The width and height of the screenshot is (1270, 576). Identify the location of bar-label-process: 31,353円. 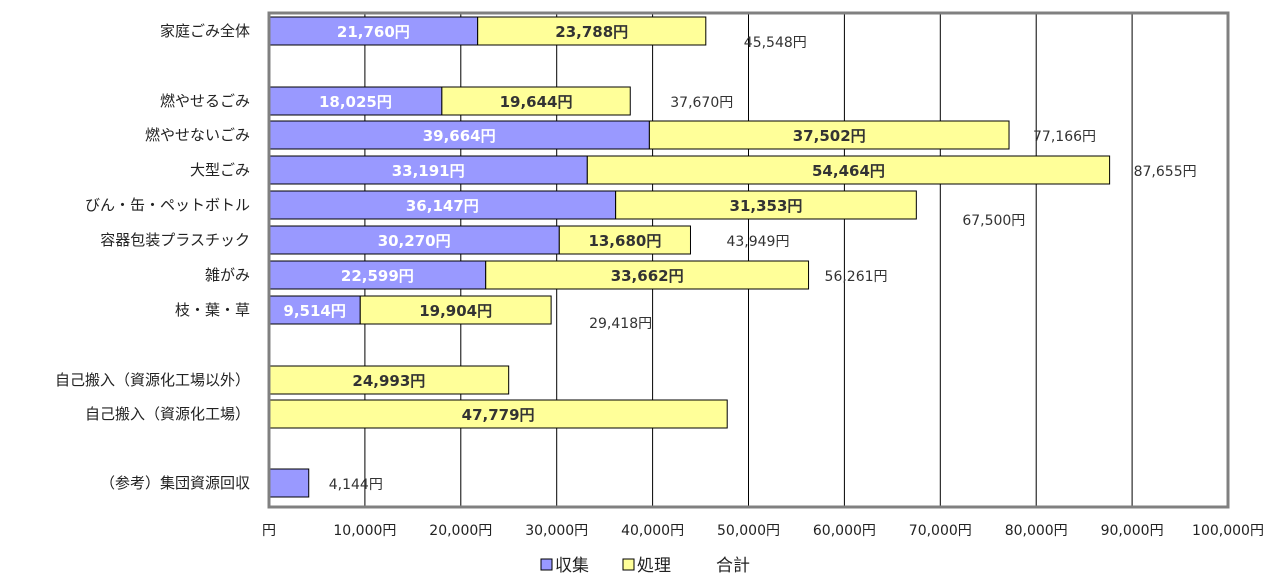
(766, 206).